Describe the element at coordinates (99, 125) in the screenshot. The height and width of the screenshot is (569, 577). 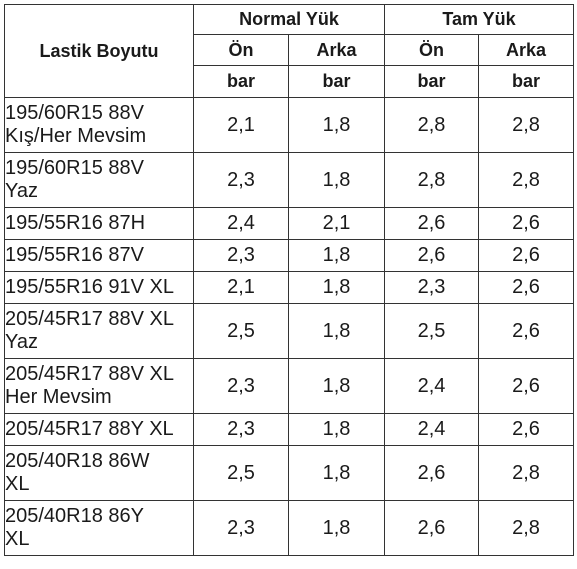
I see `tire-size-cell: 195/60R15 88V Kış/Her Mevsim` at that location.